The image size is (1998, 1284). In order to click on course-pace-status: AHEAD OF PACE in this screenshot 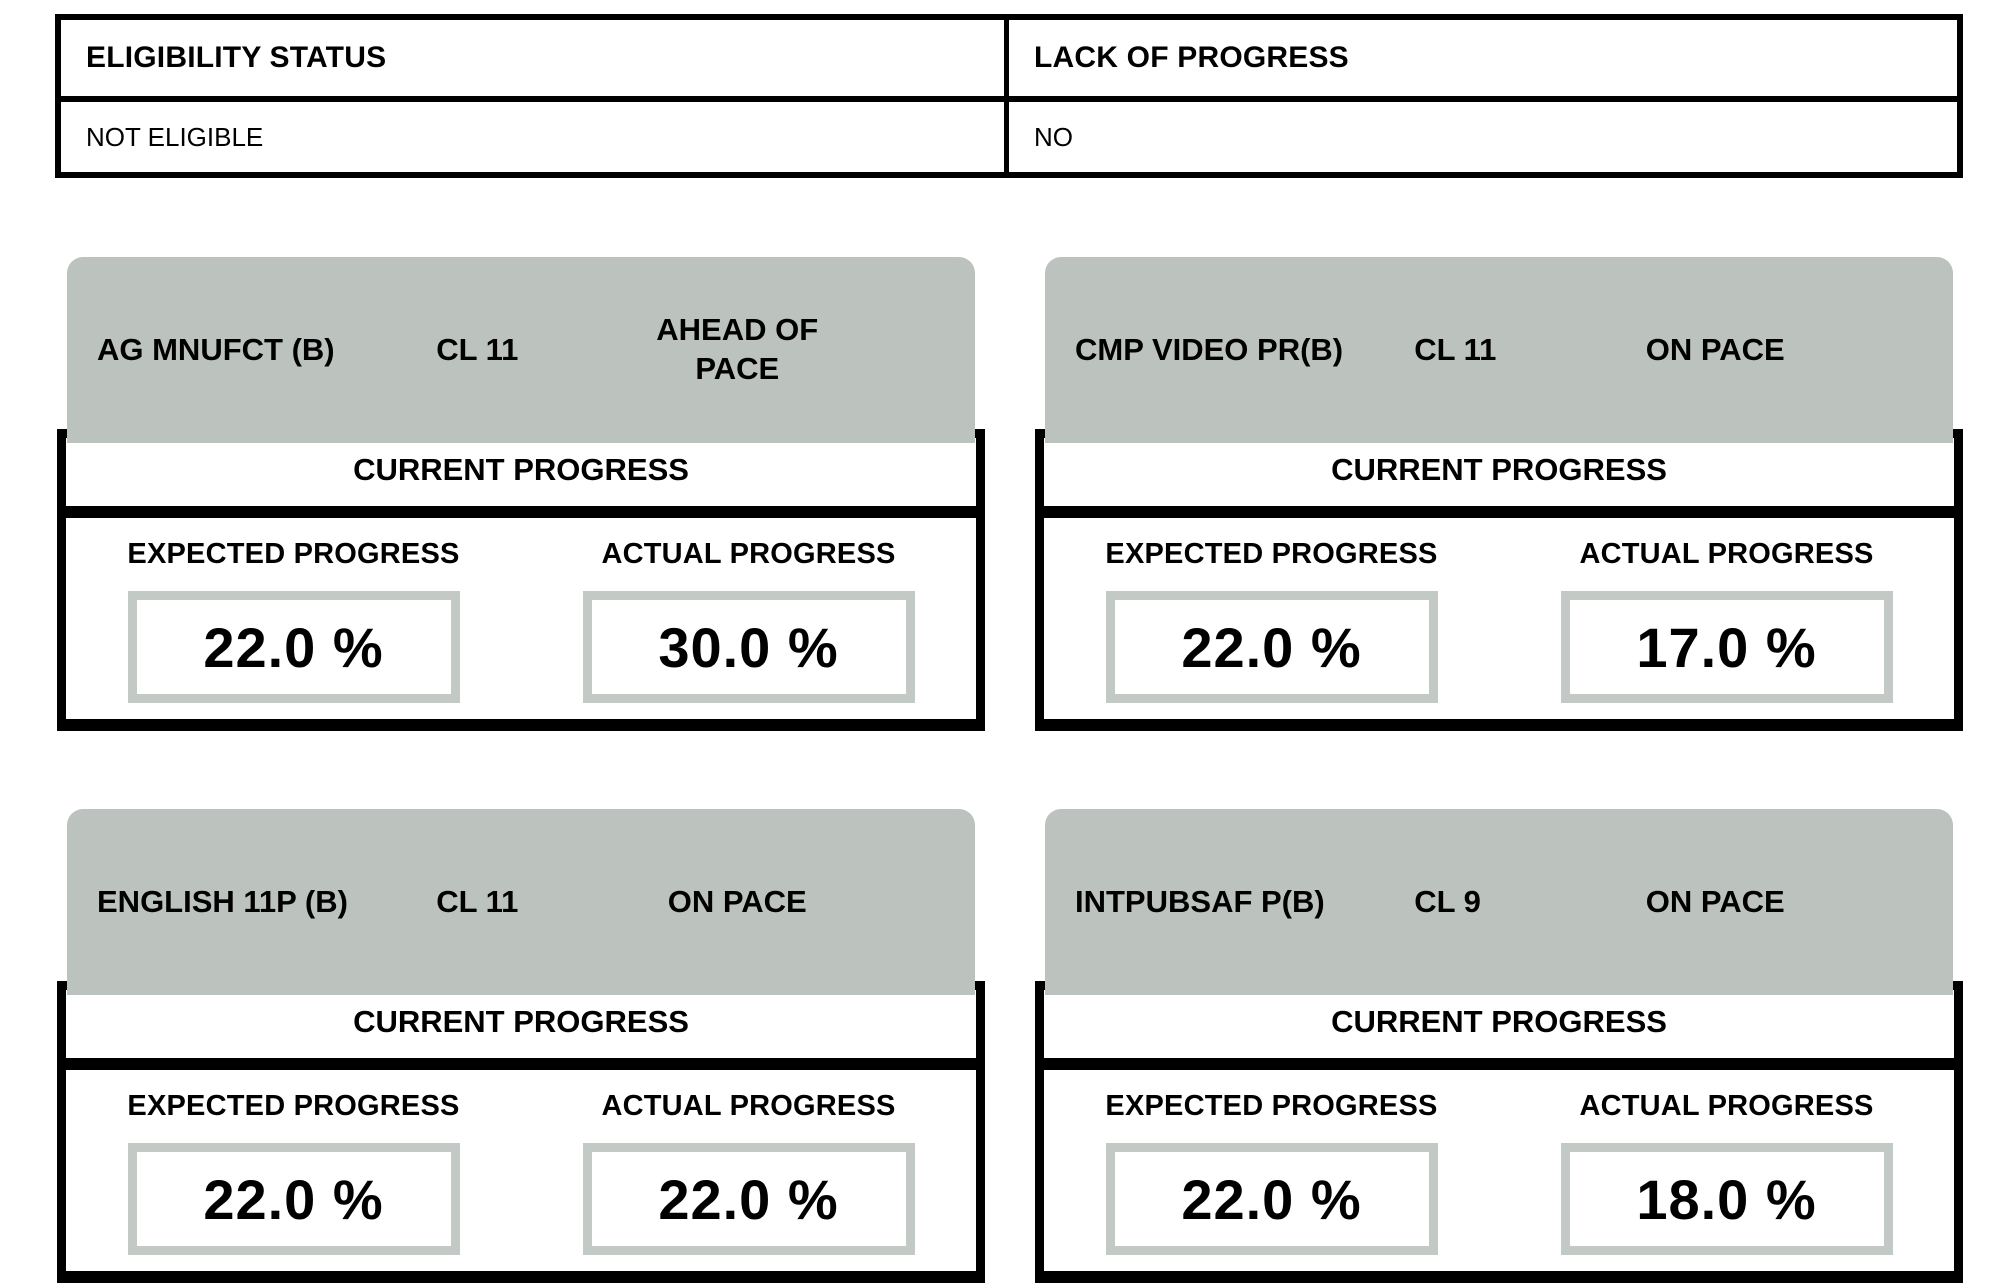, I will do `click(771, 350)`.